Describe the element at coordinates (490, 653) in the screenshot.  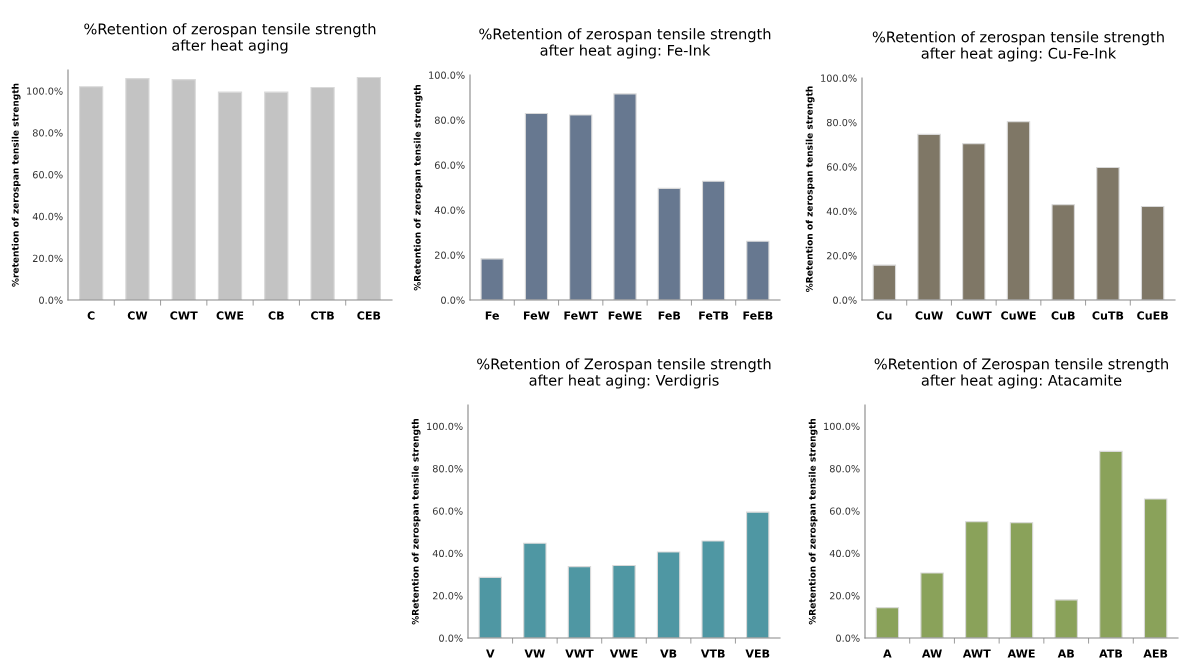
I see `x-tick-label: V` at that location.